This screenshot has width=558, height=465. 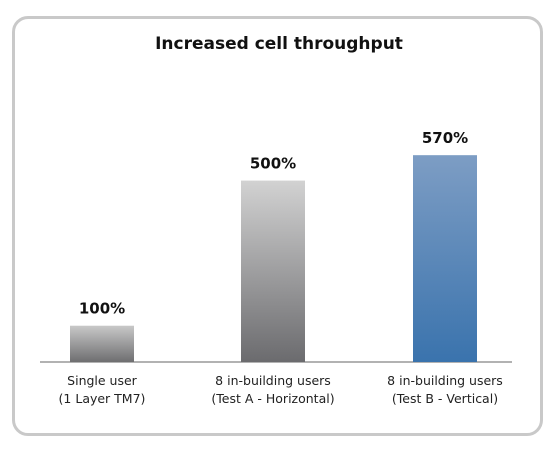 I want to click on category-label-1-line-2: (1 Layer TM7), so click(x=102, y=398).